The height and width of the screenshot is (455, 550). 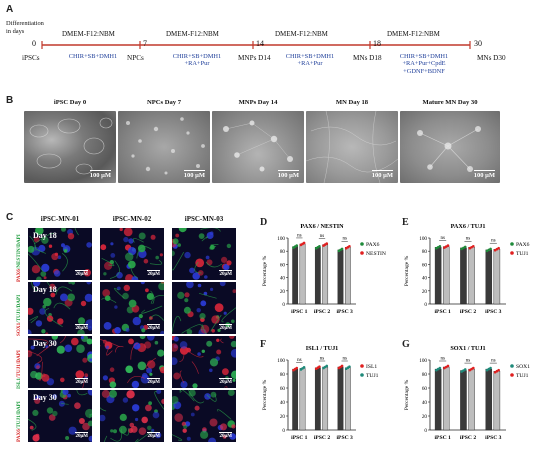 What do you see at coordinates (204, 219) in the screenshot?
I see `column-head-3: iPSC-MN-03` at bounding box center [204, 219].